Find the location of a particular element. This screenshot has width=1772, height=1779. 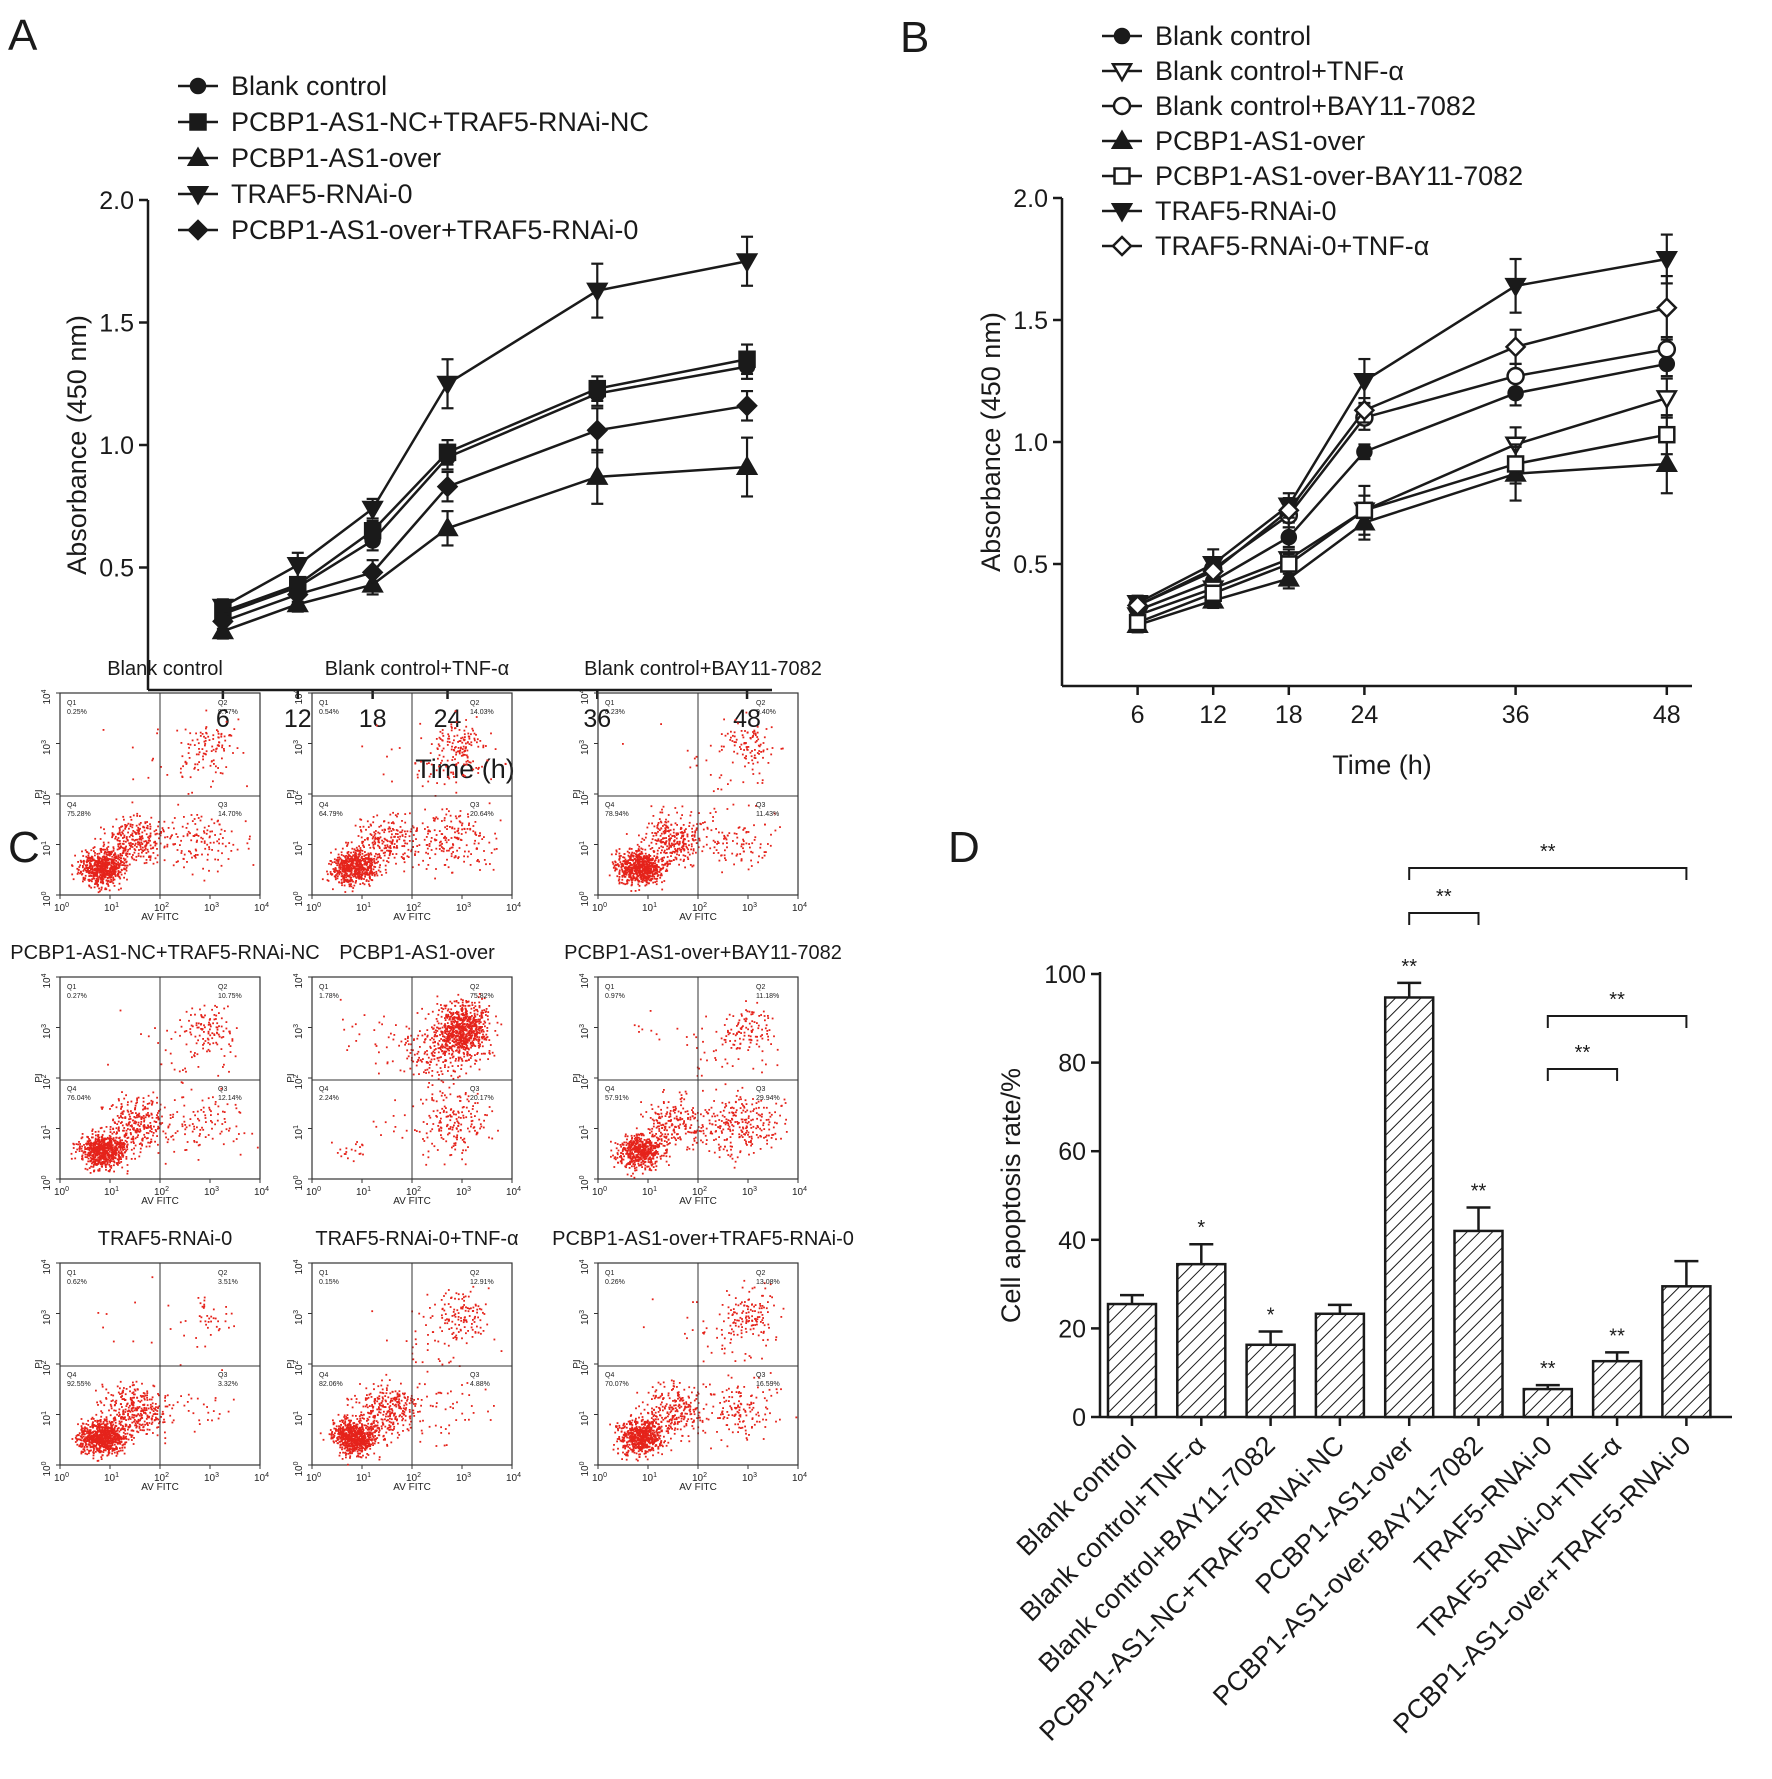

quadrant-percent: 9.77% is located at coordinates (228, 712).